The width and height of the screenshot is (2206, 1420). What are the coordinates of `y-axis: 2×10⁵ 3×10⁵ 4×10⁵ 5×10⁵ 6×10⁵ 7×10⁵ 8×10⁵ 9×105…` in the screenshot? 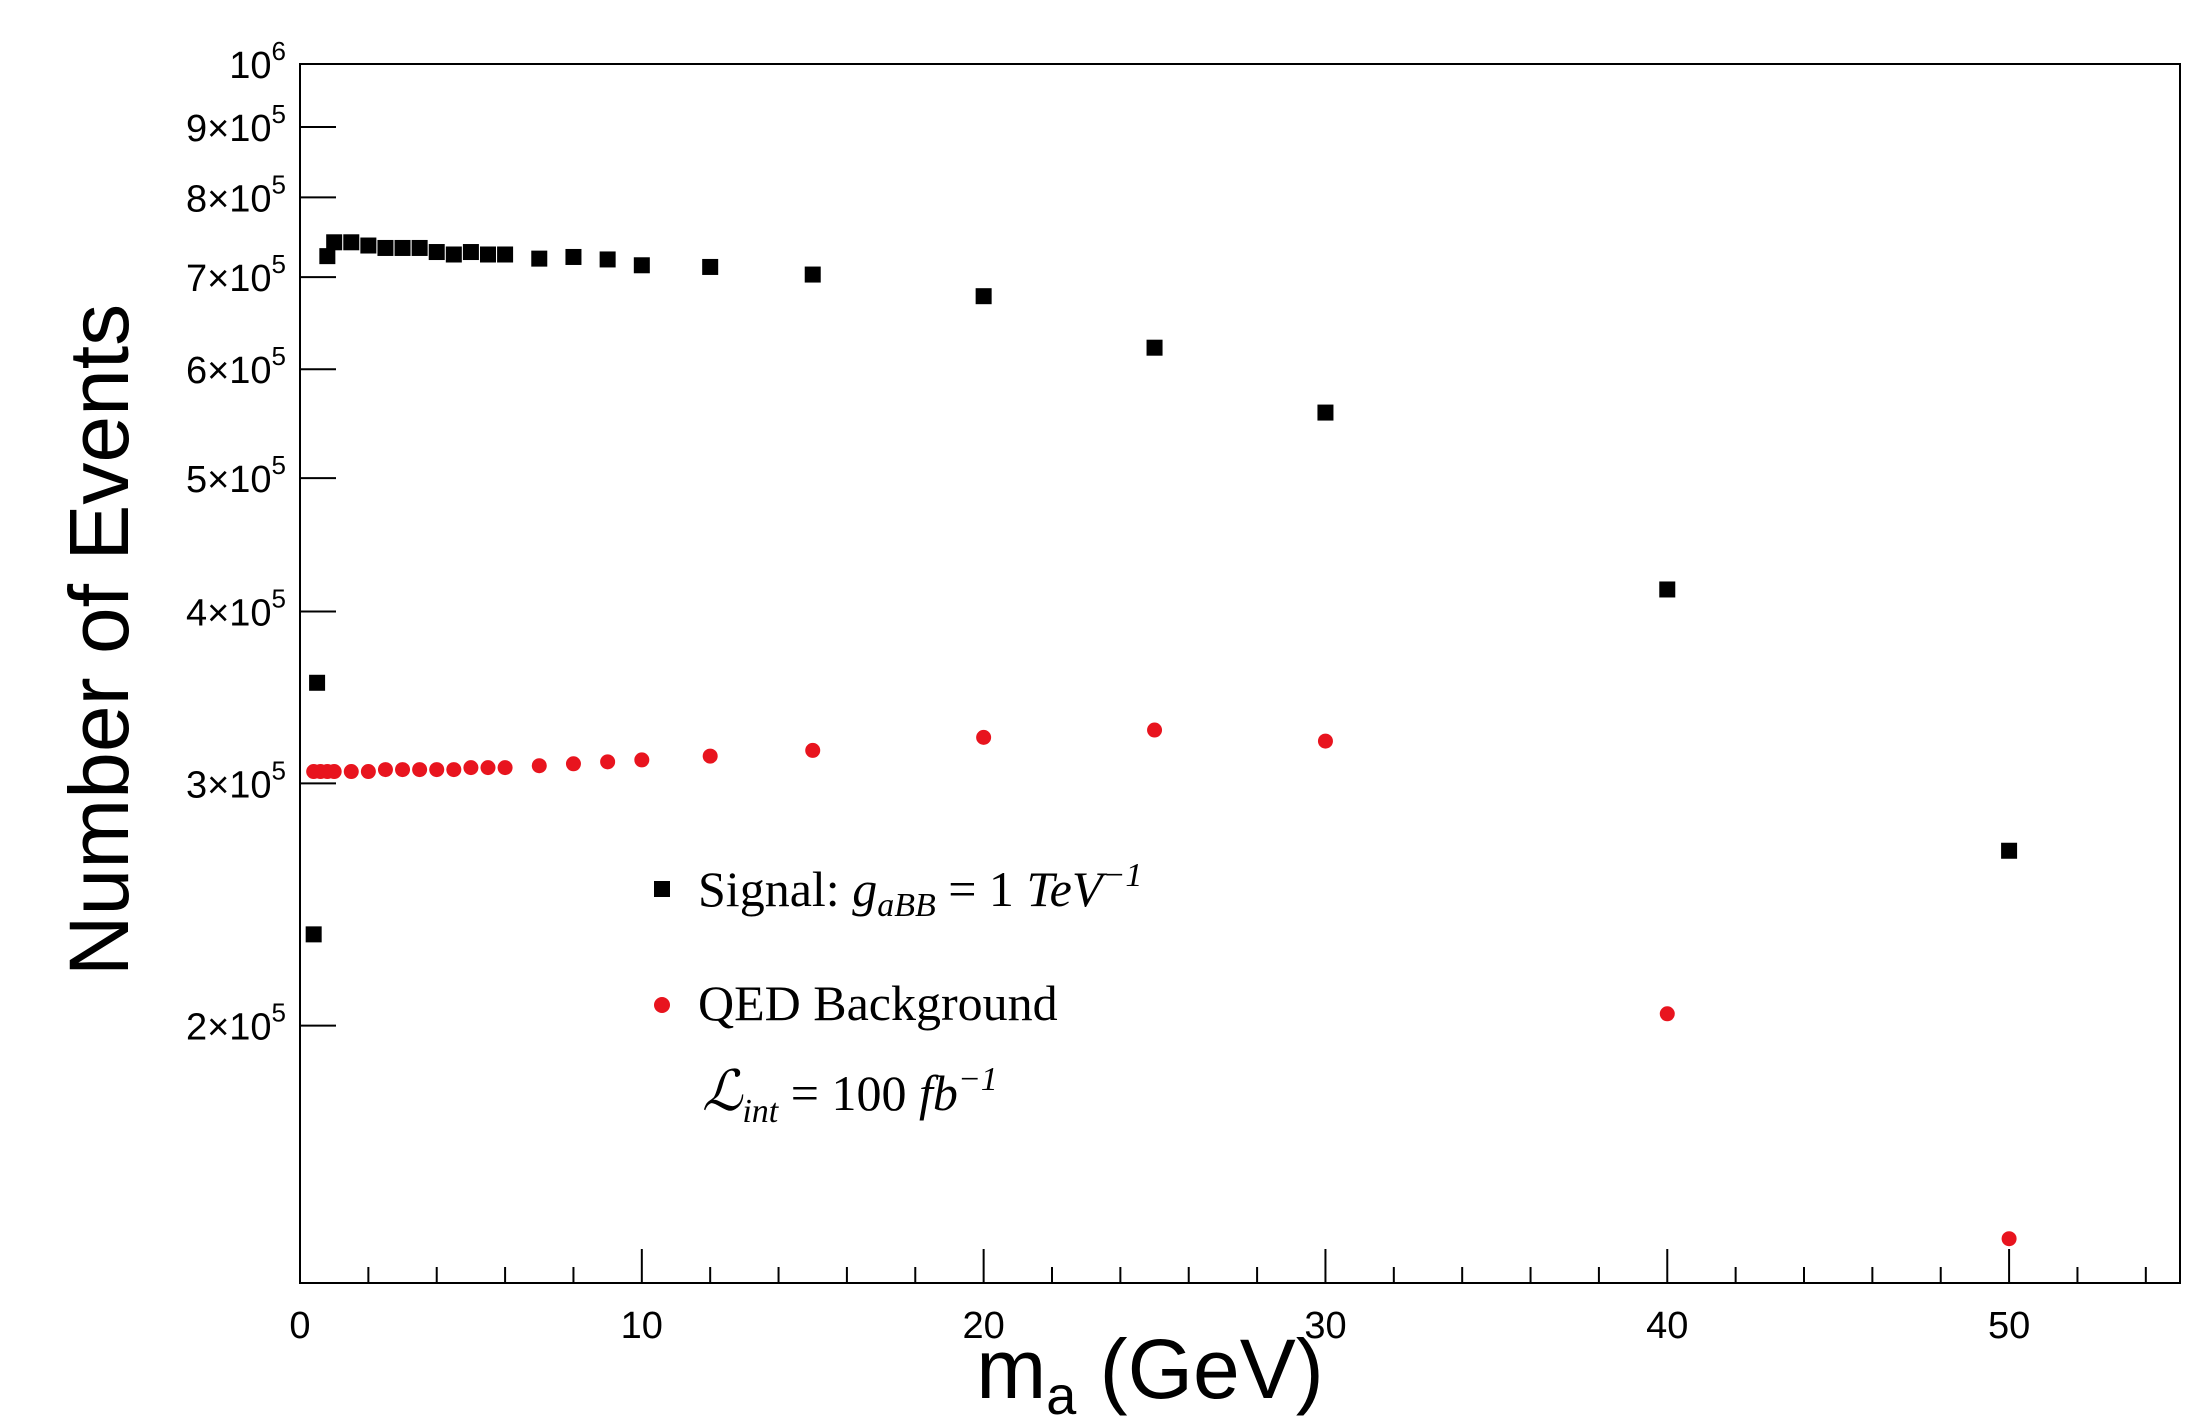 It's located at (261, 542).